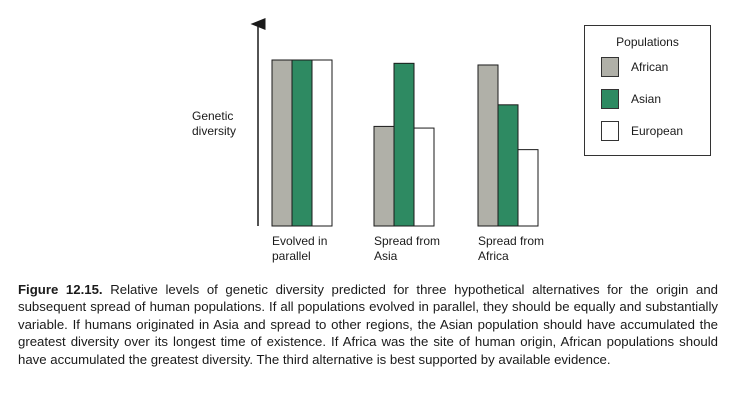 Image resolution: width=730 pixels, height=408 pixels. Describe the element at coordinates (214, 123) in the screenshot. I see `y-axis-label: Genetic diversity` at that location.